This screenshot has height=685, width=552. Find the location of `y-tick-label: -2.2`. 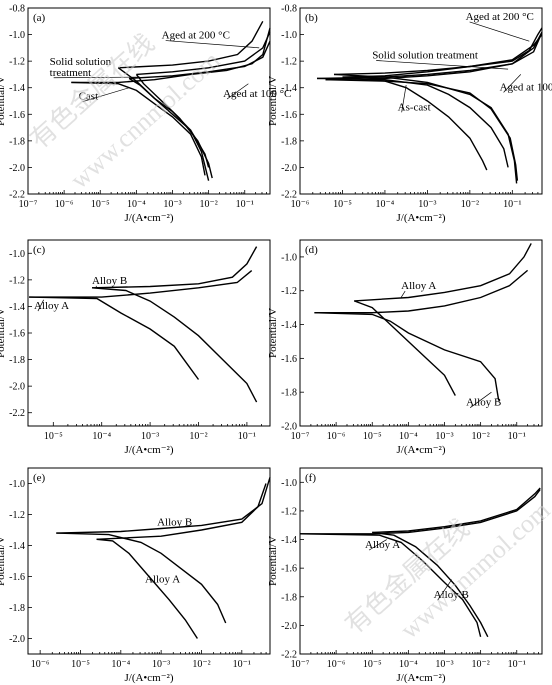

y-tick-label: -2.2 is located at coordinates (289, 195).